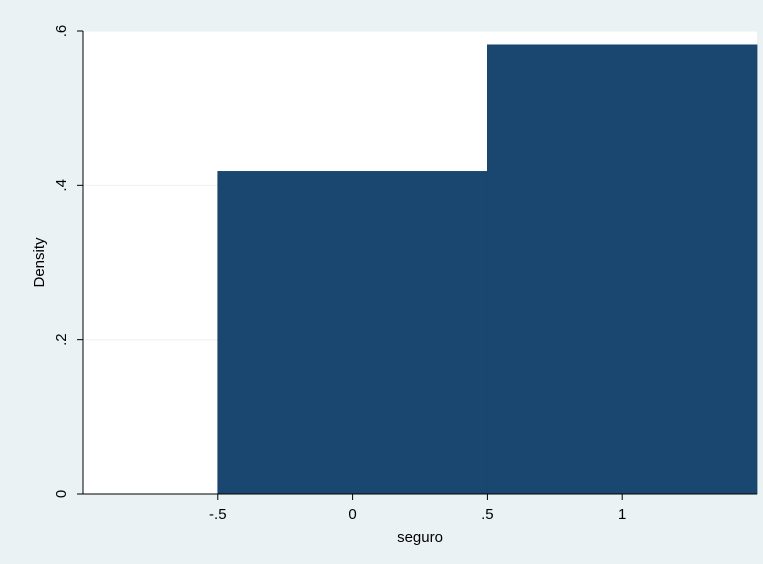 Image resolution: width=763 pixels, height=564 pixels. Describe the element at coordinates (487, 514) in the screenshot. I see `x-tick-label-2: .5` at that location.